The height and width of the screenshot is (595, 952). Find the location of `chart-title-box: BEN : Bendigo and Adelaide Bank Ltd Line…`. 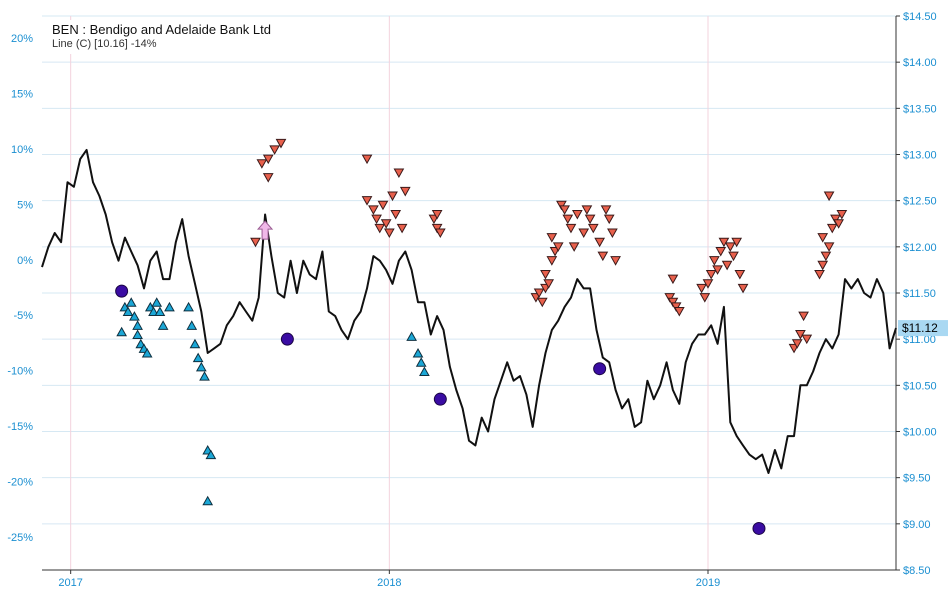

chart-title-box: BEN : Bendigo and Adelaide Bank Ltd Line… is located at coordinates (161, 37).